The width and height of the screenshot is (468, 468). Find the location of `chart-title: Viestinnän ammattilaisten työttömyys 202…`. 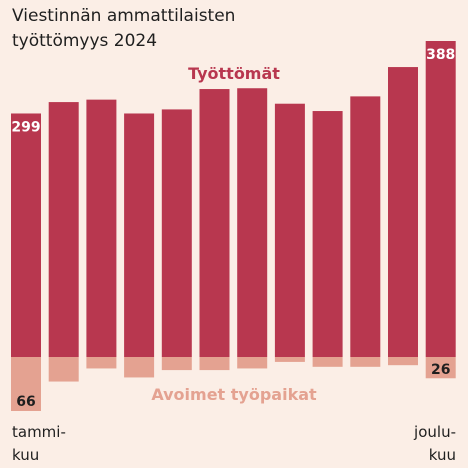

chart-title: Viestinnän ammattilaisten työttömyys 202… is located at coordinates (123, 28).